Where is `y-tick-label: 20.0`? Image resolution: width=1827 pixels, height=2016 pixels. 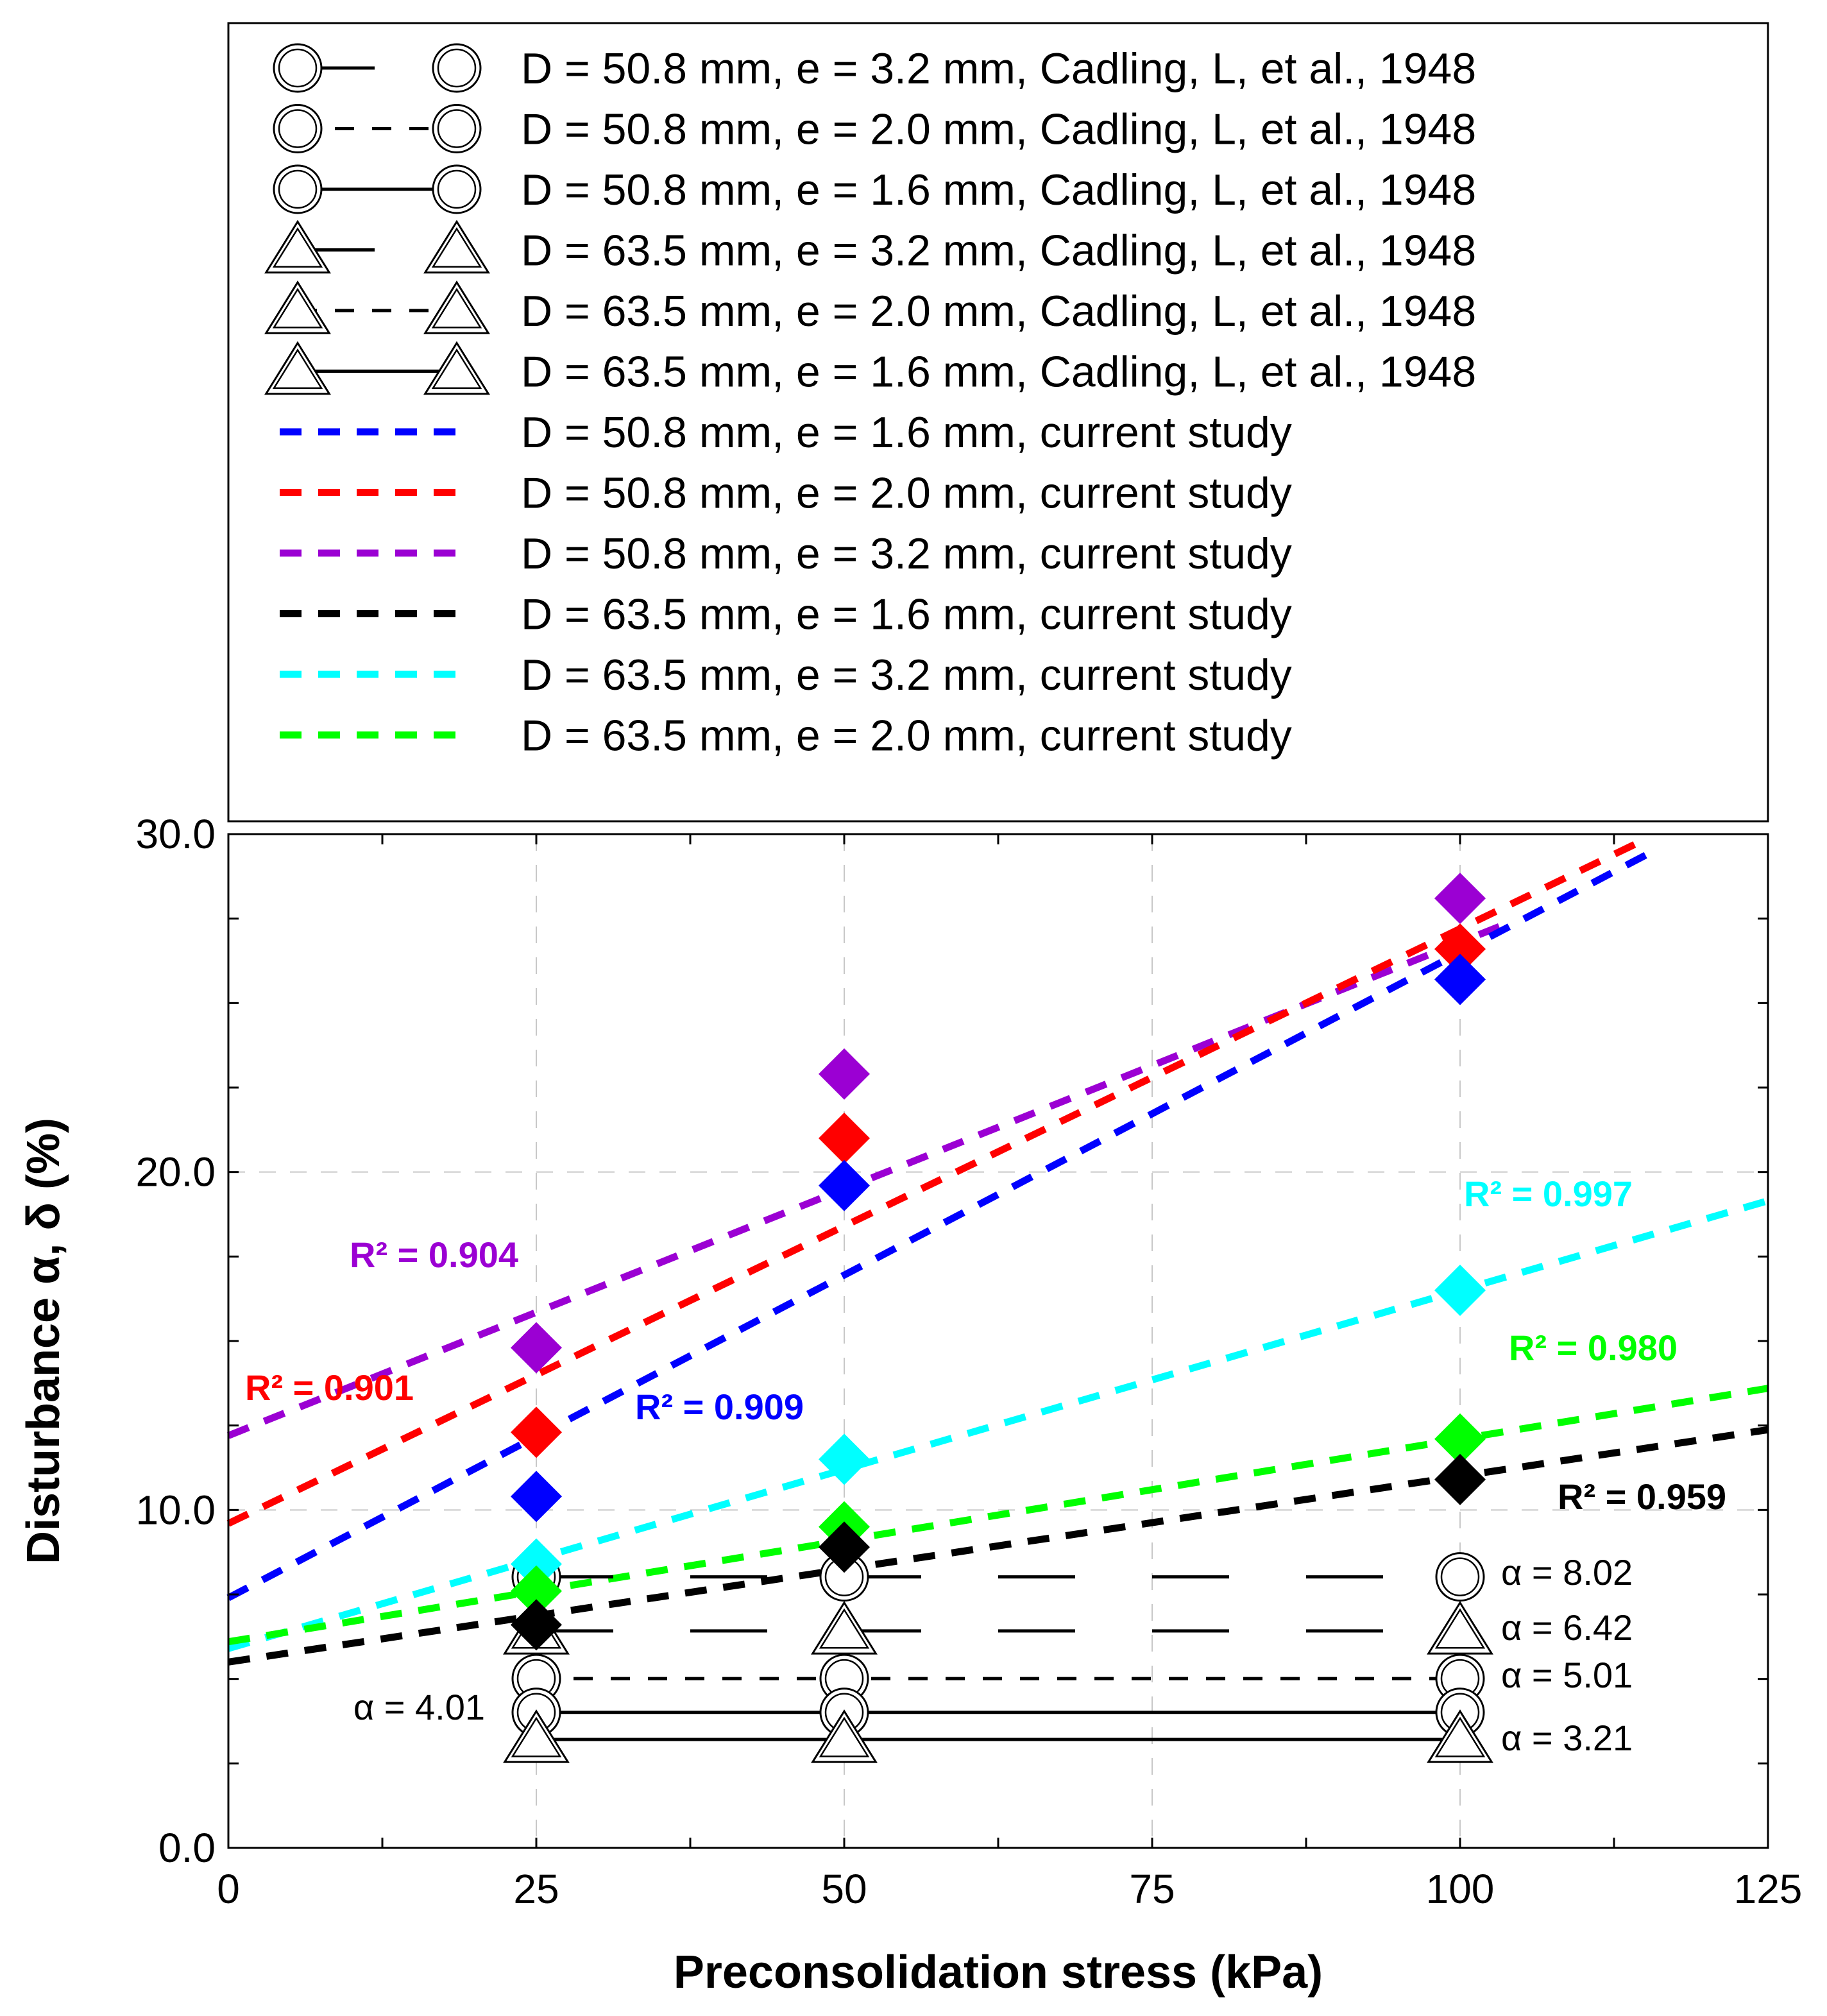
y-tick-label: 20.0 is located at coordinates (175, 1172).